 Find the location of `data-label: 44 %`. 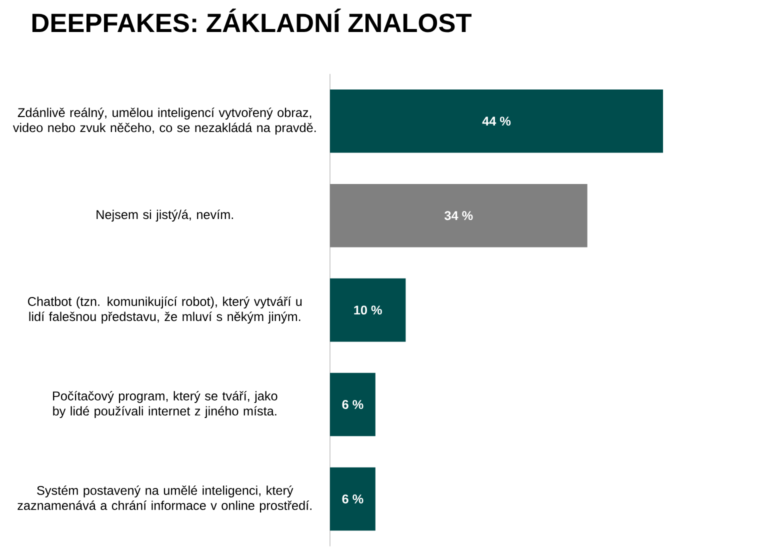

data-label: 44 % is located at coordinates (496, 121).